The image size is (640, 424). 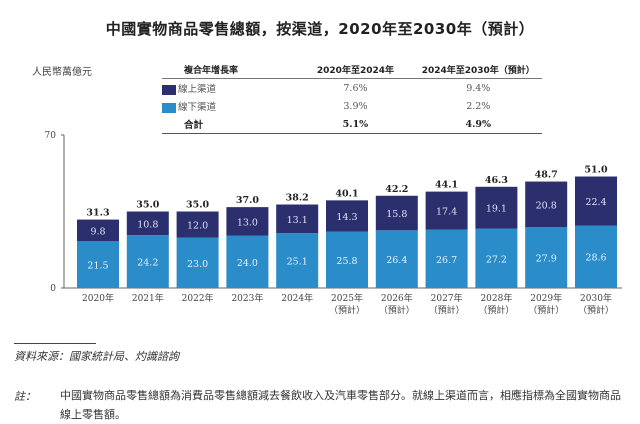 I want to click on cagr-value: 7.6%, so click(x=355, y=88).